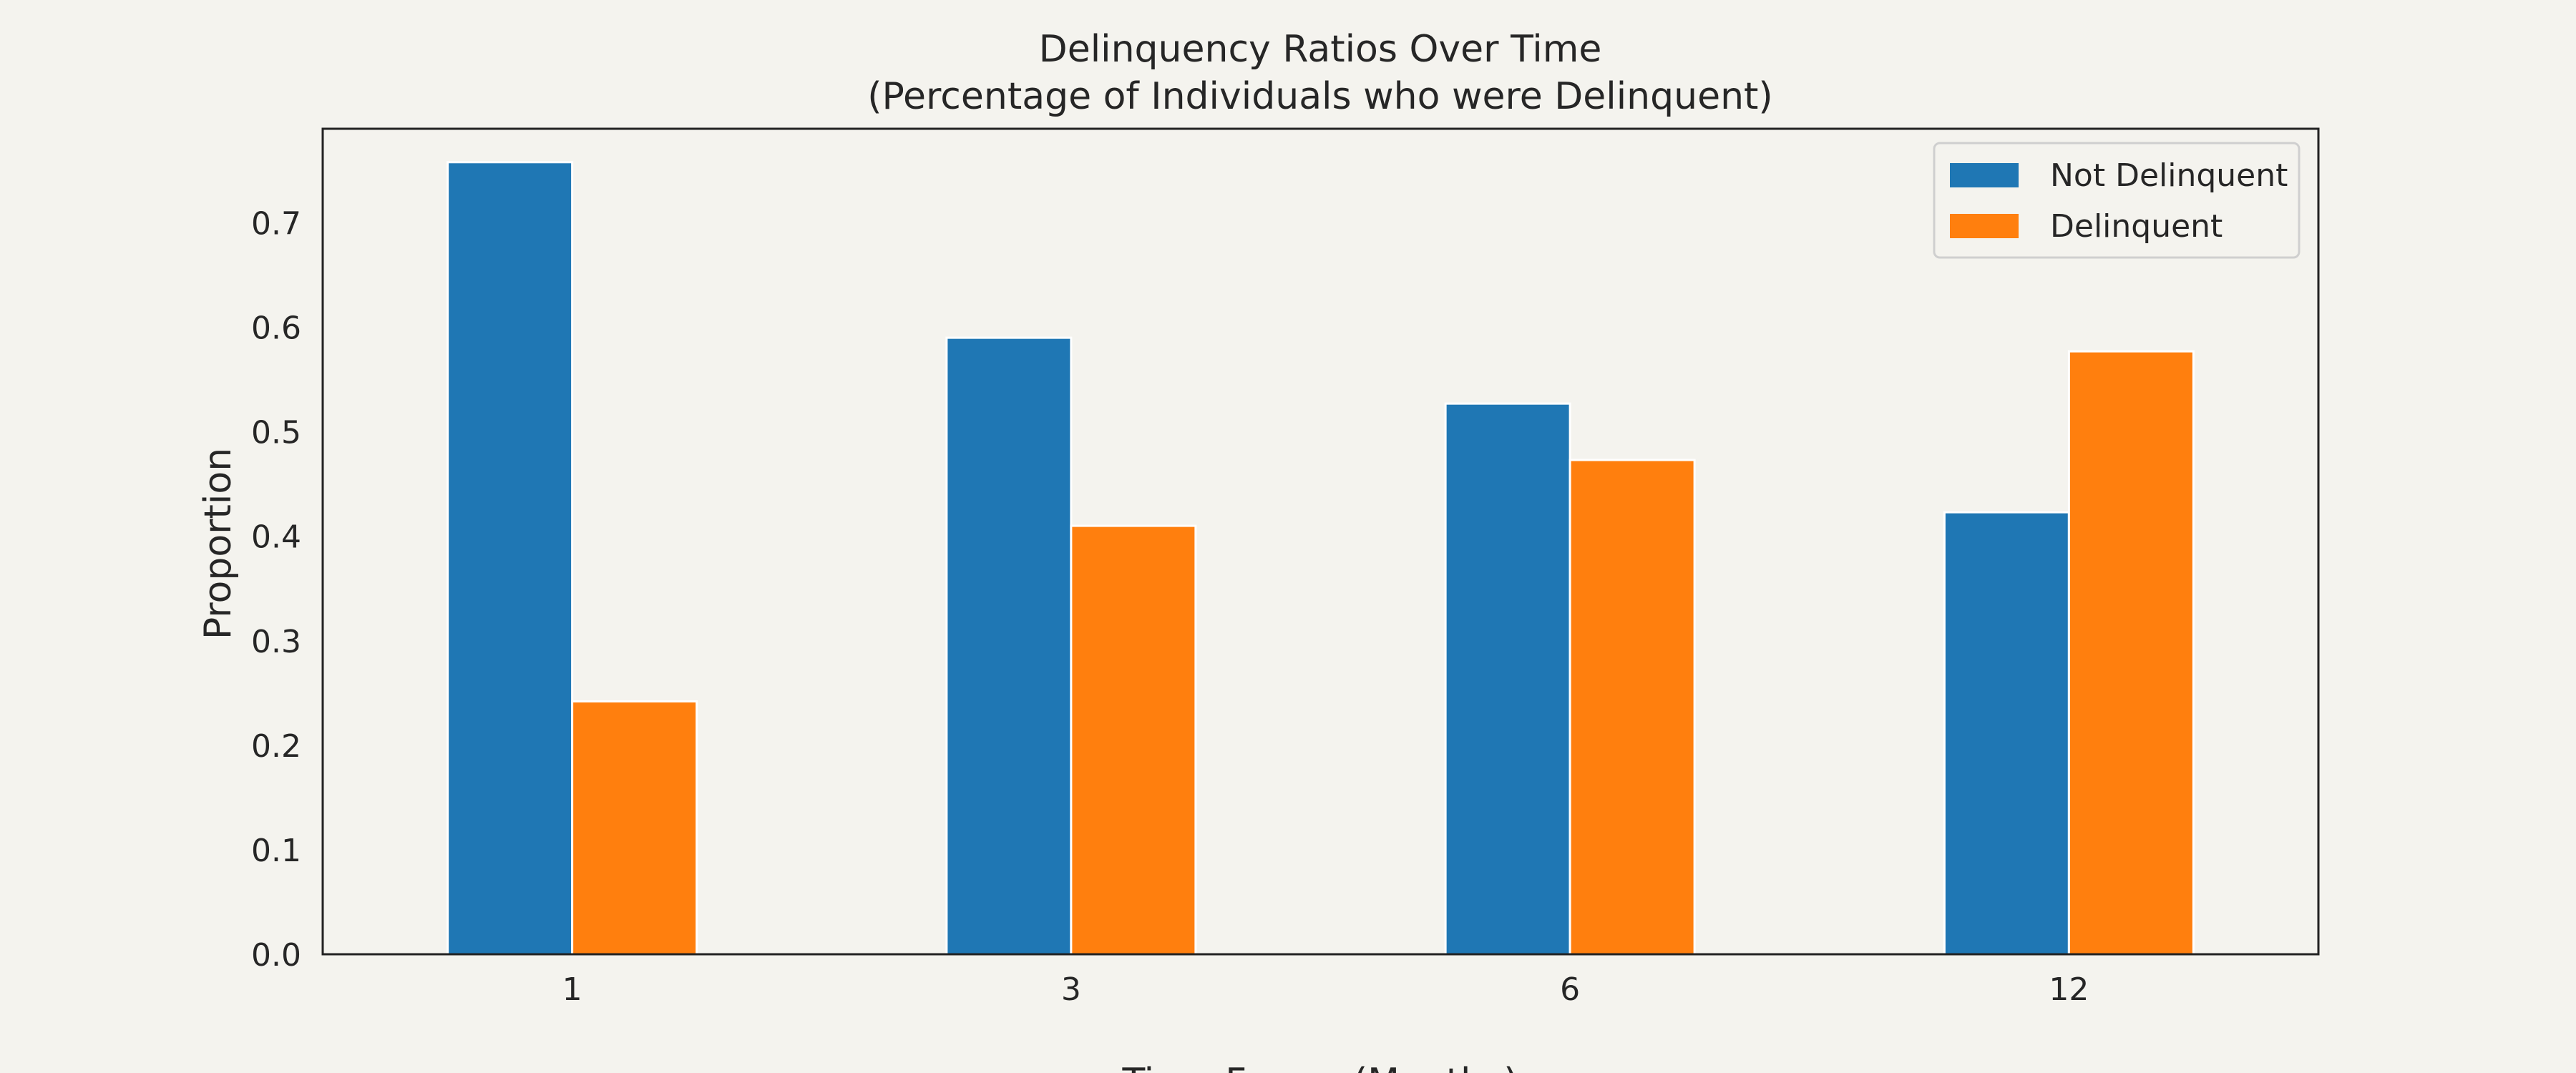 This screenshot has height=1073, width=2576. Describe the element at coordinates (276, 851) in the screenshot. I see `y-tick-label-0-1: 0.1` at that location.